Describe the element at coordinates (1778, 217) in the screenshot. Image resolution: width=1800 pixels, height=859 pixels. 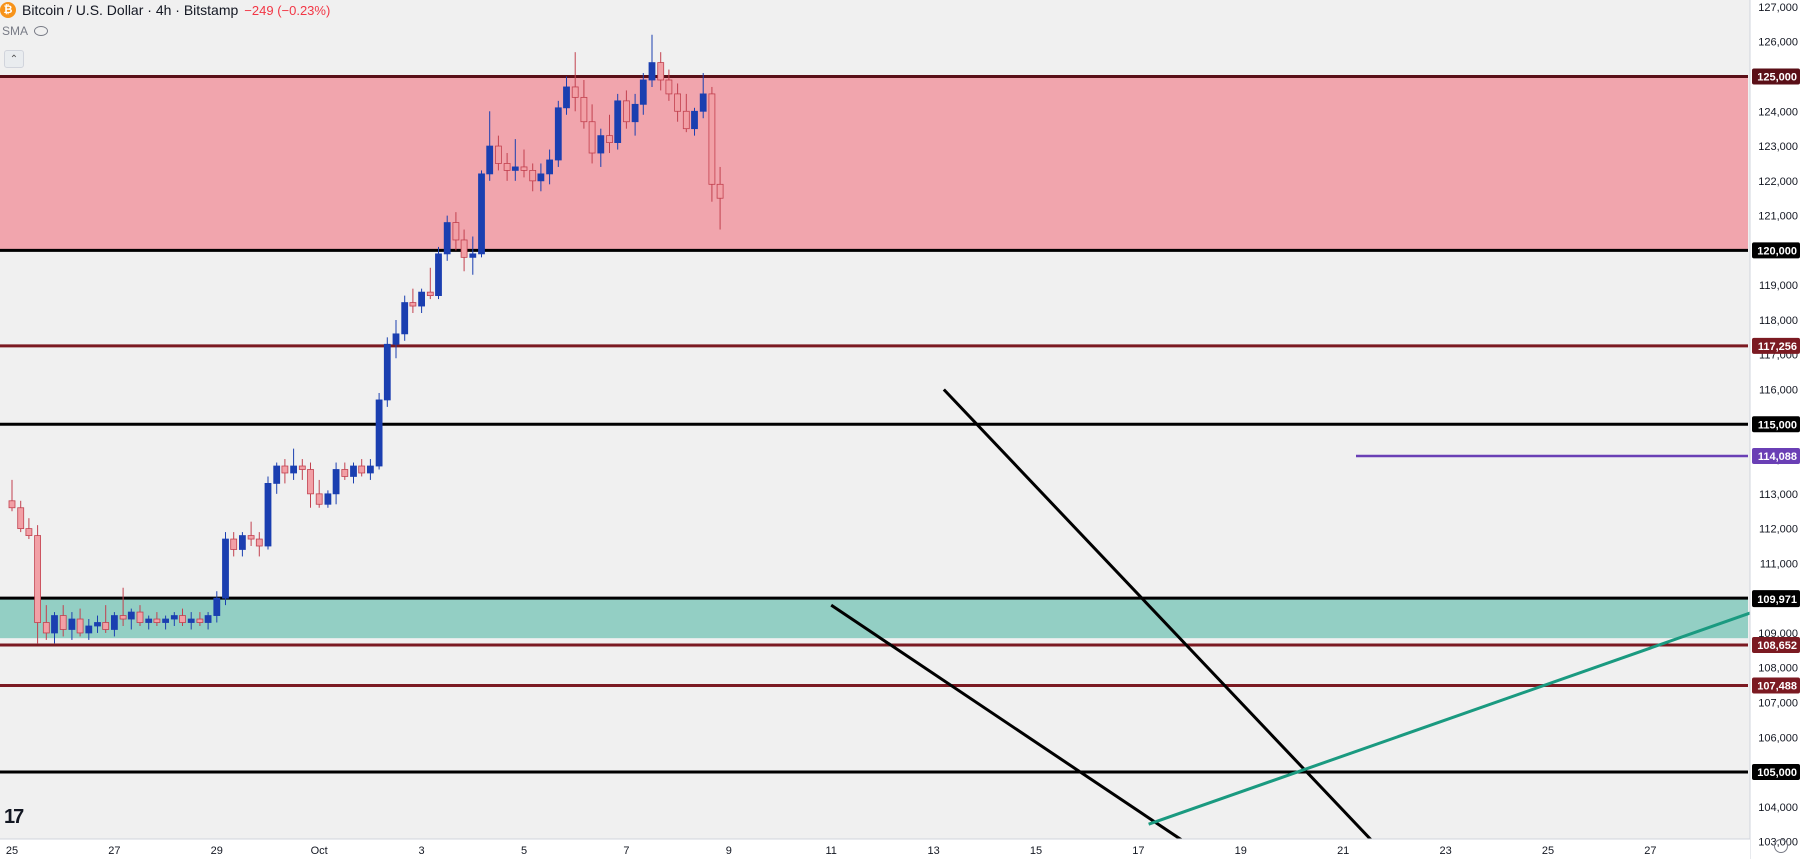
I see `y-tick-label: 121,000` at that location.